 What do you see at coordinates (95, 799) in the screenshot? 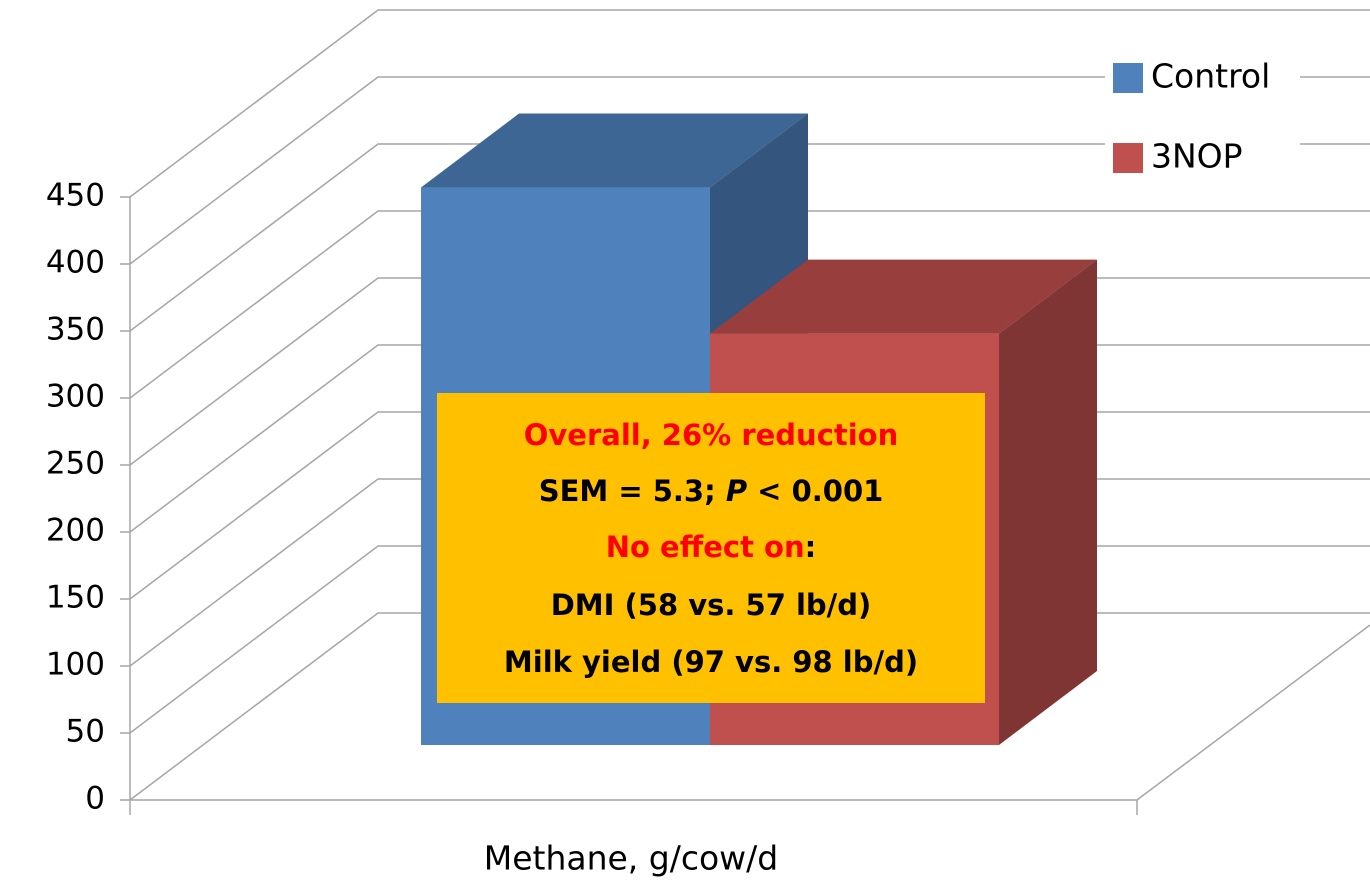
I see `y-tick-label: 0` at bounding box center [95, 799].